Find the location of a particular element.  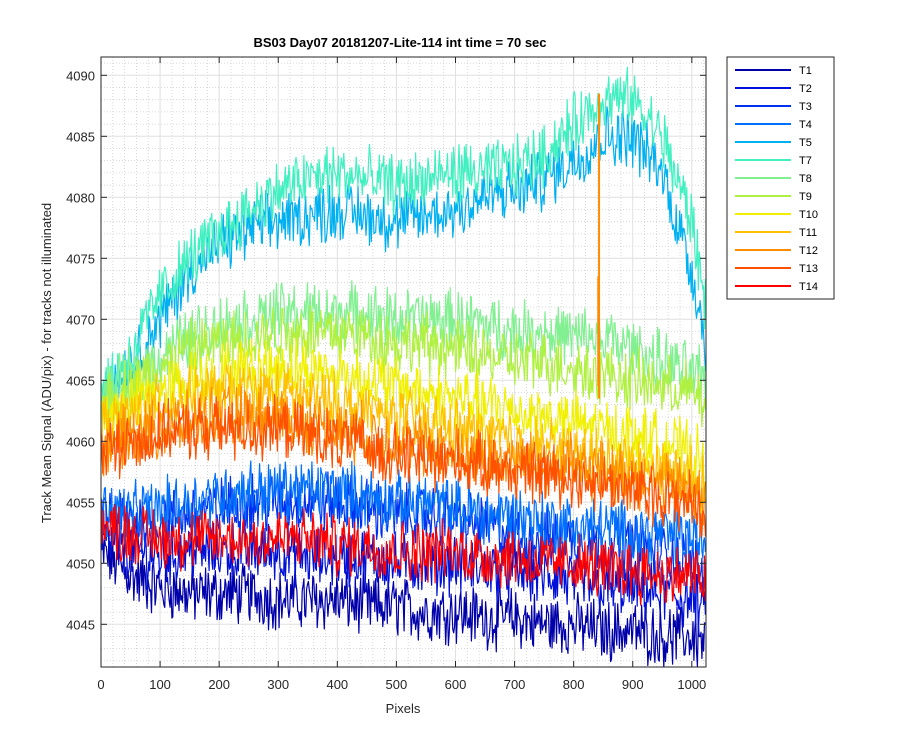

x-tick-label: 400 is located at coordinates (337, 684).